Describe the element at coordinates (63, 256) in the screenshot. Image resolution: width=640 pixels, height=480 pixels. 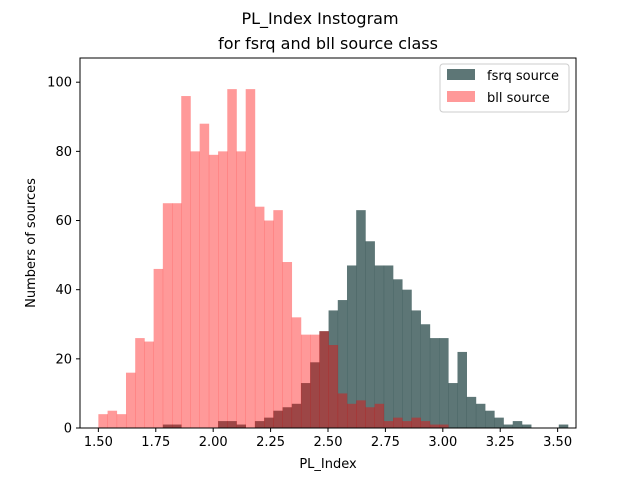
I see `y-axis-ticks: 0 20 40 60 80 100` at that location.